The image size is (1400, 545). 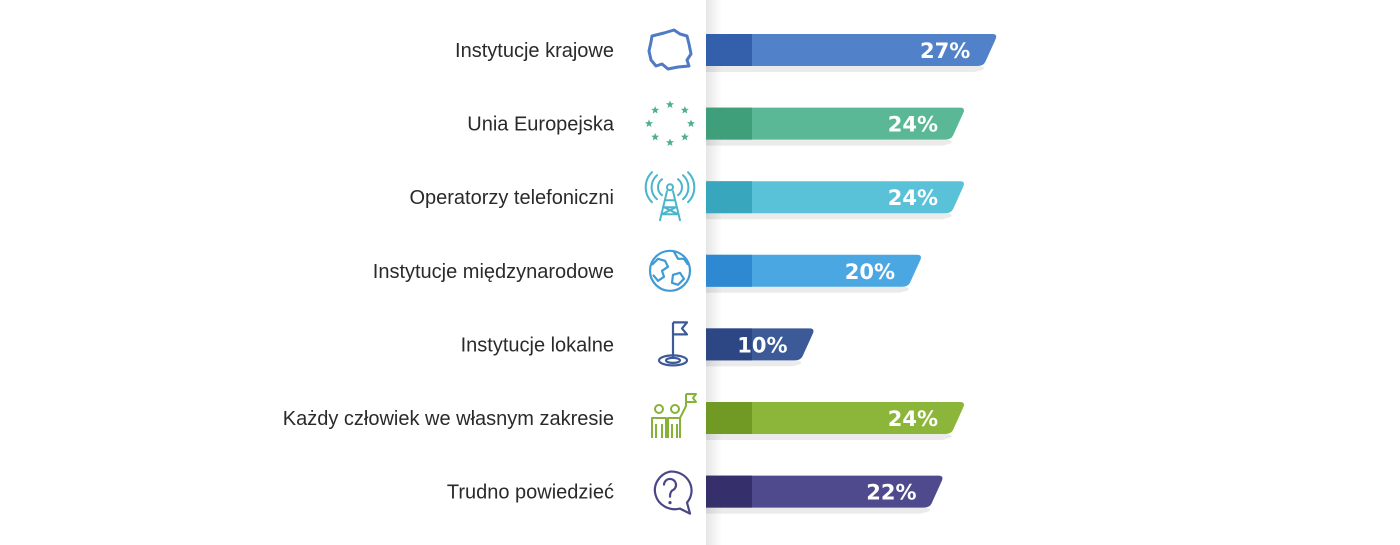 I want to click on category-label: Trudno powiedzieć, so click(x=530, y=493).